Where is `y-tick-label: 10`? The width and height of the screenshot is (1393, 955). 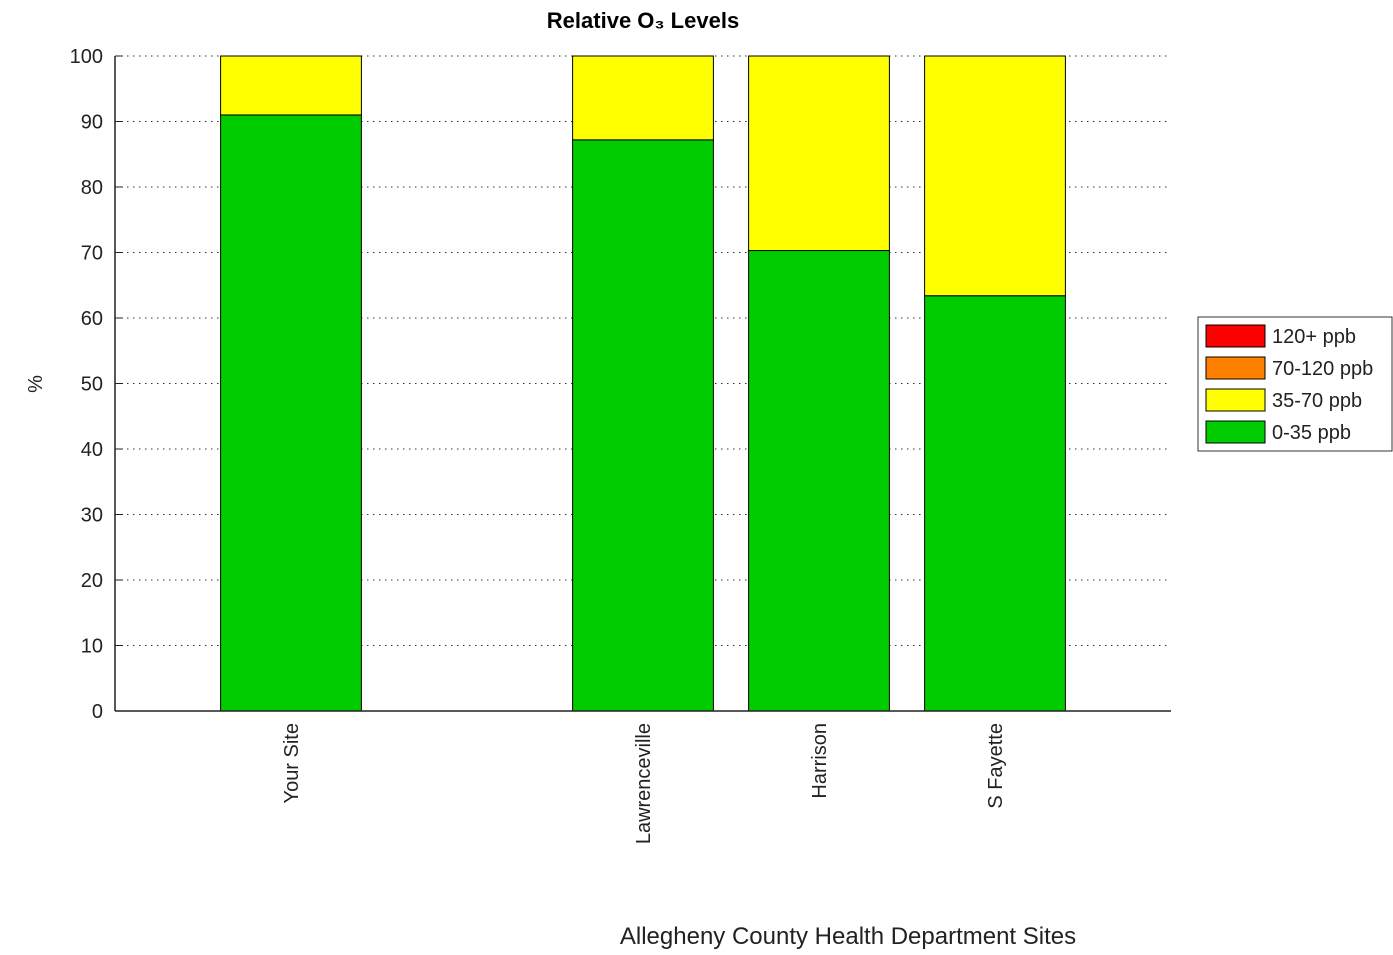 y-tick-label: 10 is located at coordinates (92, 647).